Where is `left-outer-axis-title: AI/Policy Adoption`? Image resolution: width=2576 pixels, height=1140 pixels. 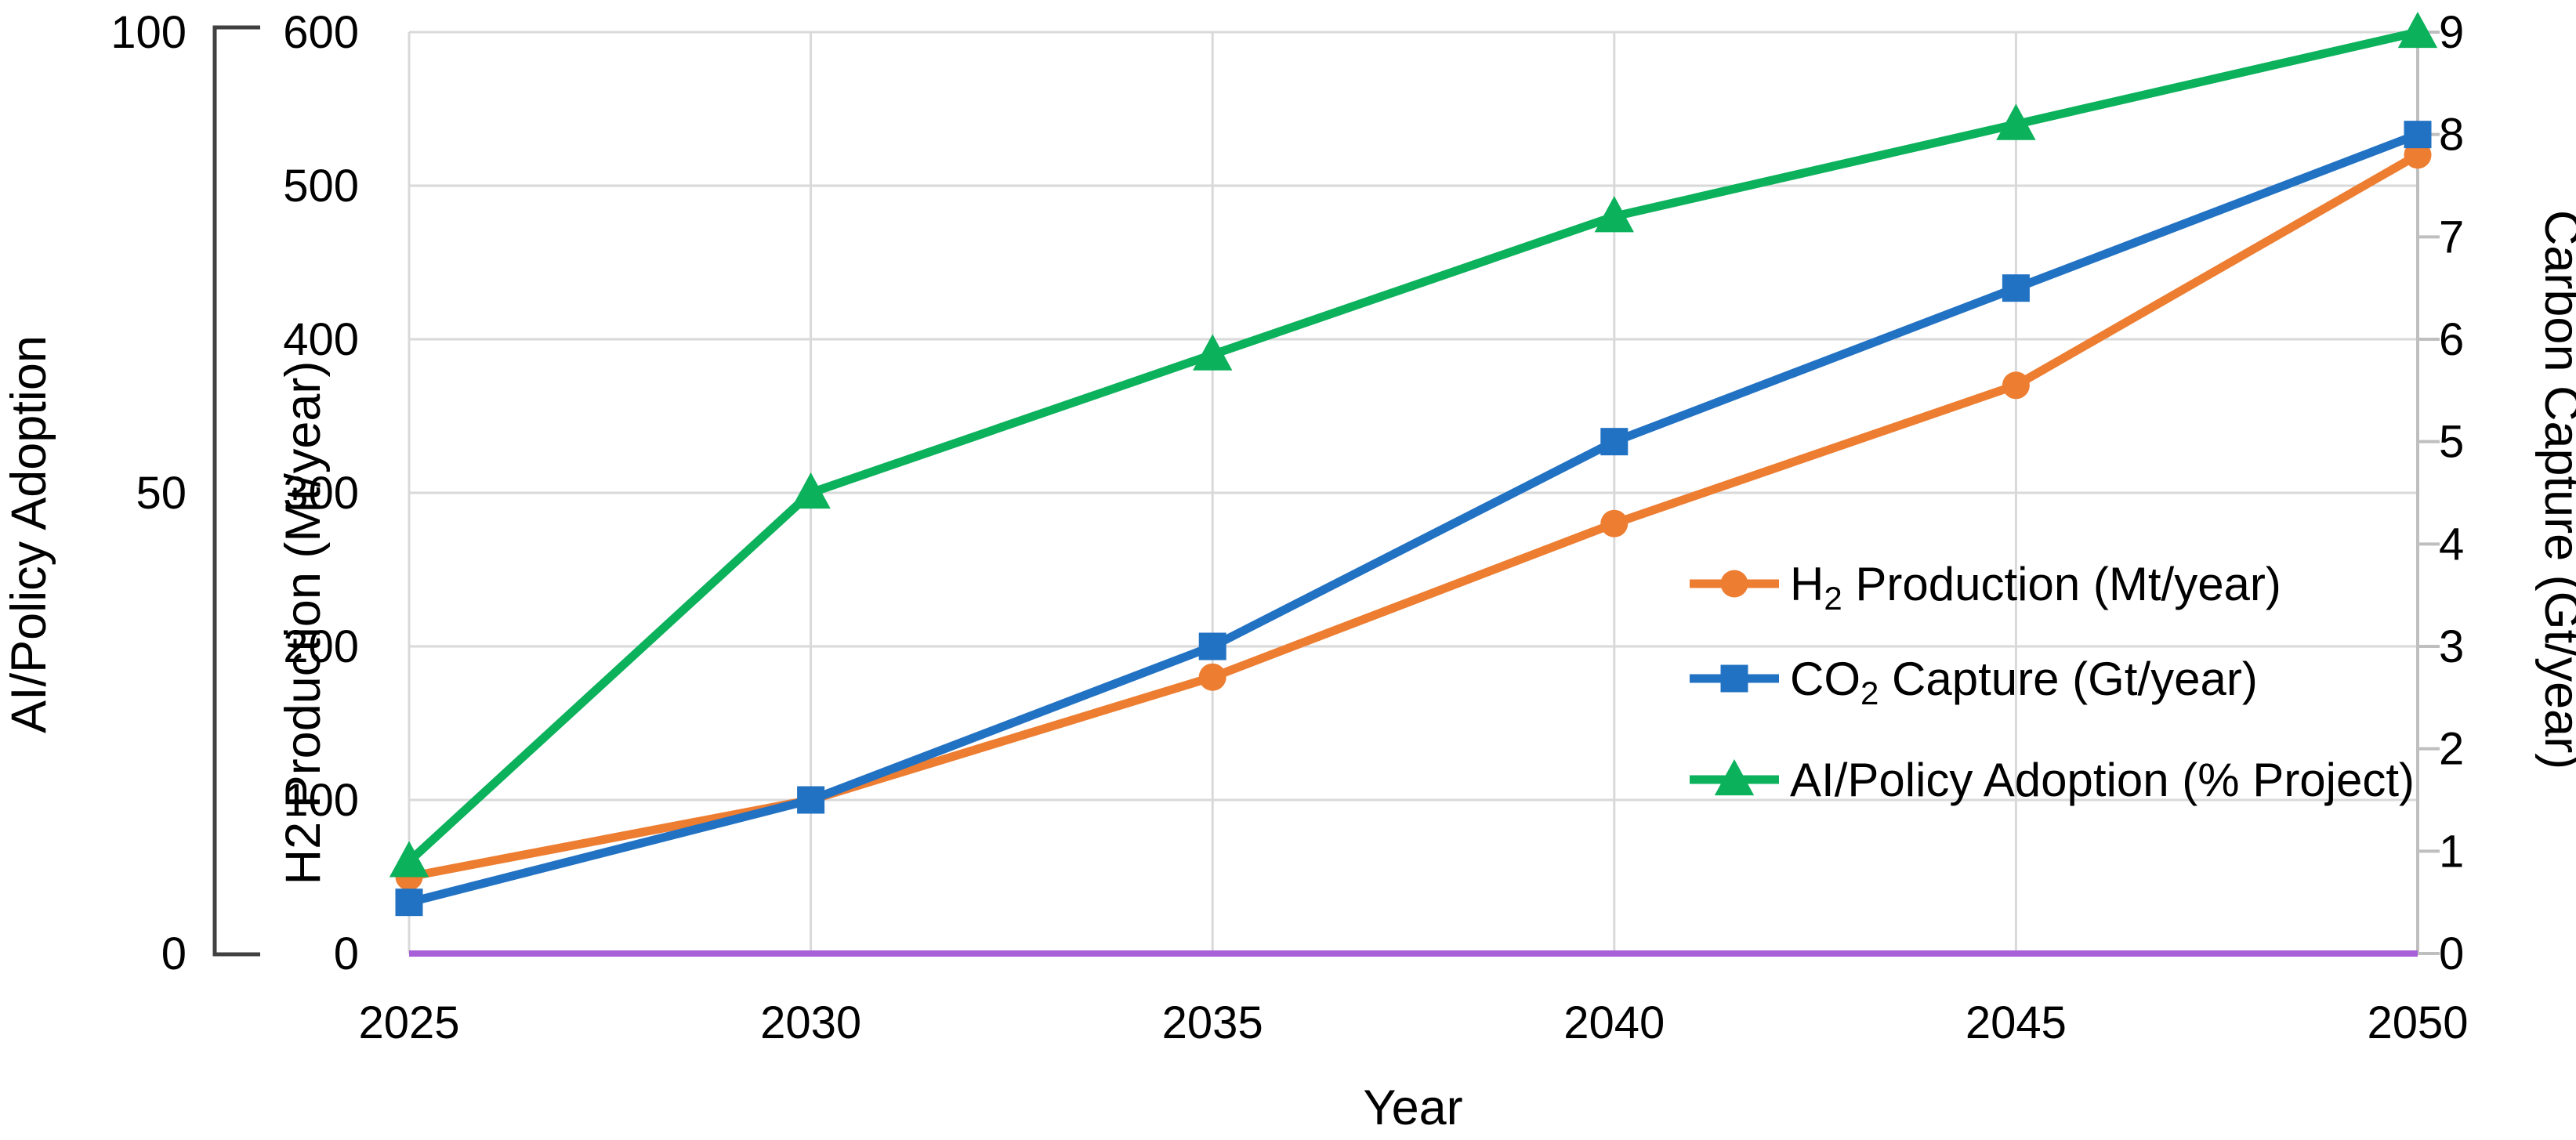
left-outer-axis-title: AI/Policy Adoption is located at coordinates (29, 534).